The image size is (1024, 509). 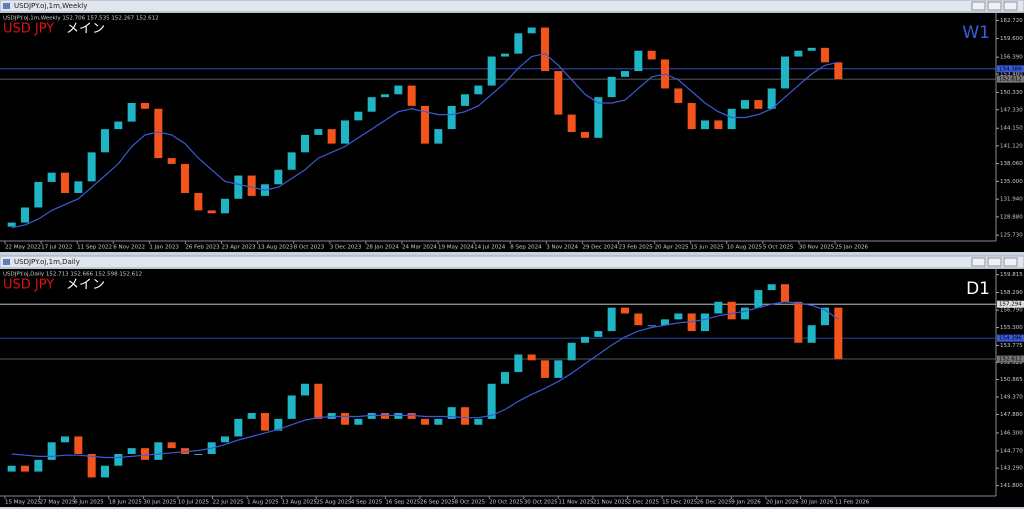 I want to click on x-tick-label: 5 Oct 2025, so click(x=778, y=248).